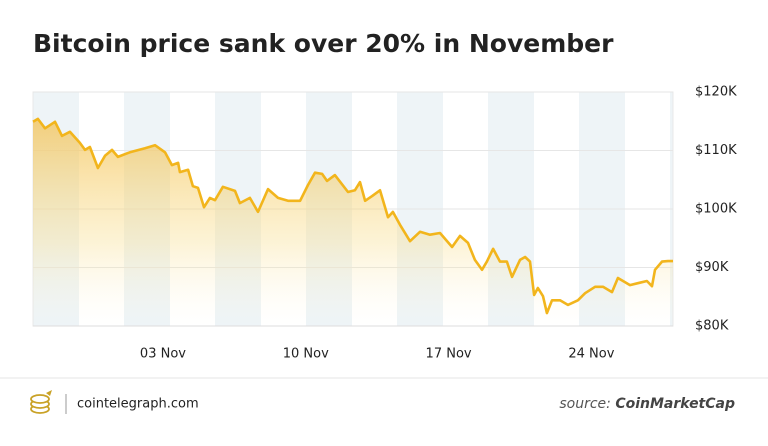 This screenshot has width=768, height=446. Describe the element at coordinates (716, 209) in the screenshot. I see `y-tick-label: $100K` at that location.